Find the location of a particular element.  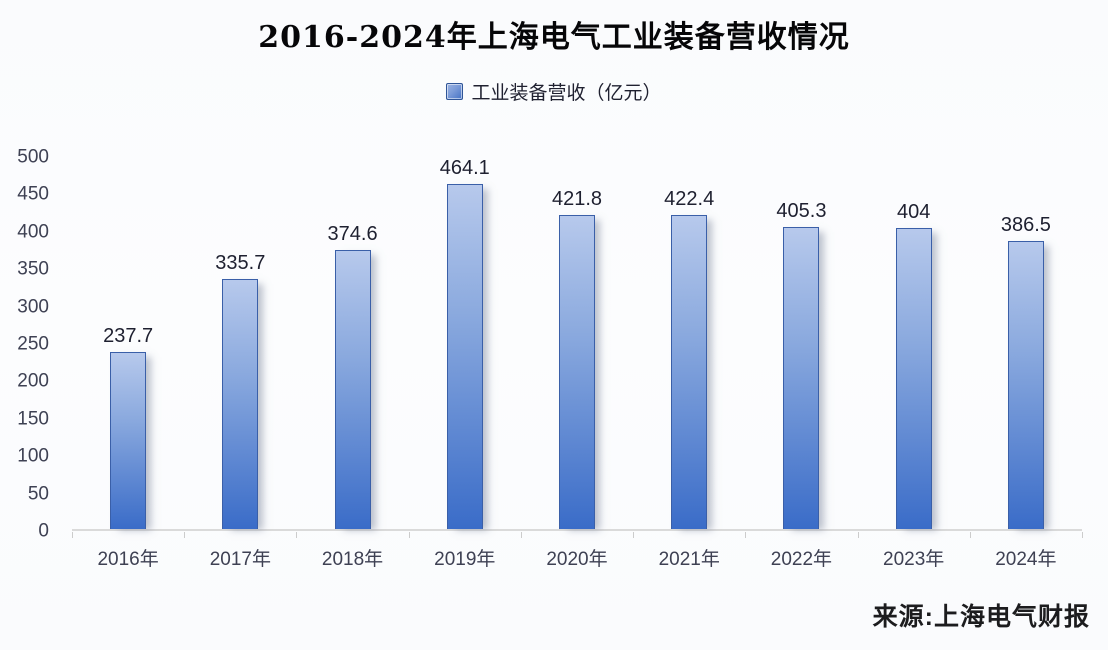

x-axis-label: 2017年 is located at coordinates (240, 559).